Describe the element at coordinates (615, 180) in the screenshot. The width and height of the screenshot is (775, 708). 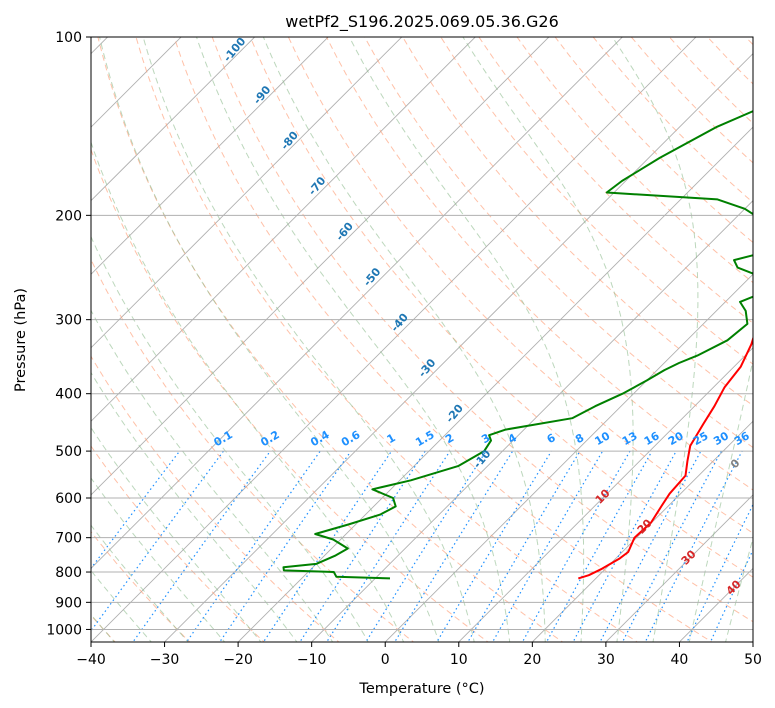
I see `dry-adiabat-line` at that location.